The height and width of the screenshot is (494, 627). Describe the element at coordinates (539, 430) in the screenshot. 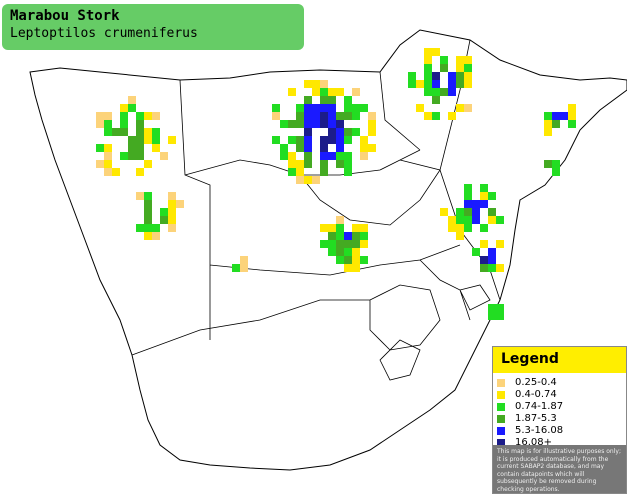

I see `legend-label: 5.3-16.08` at that location.